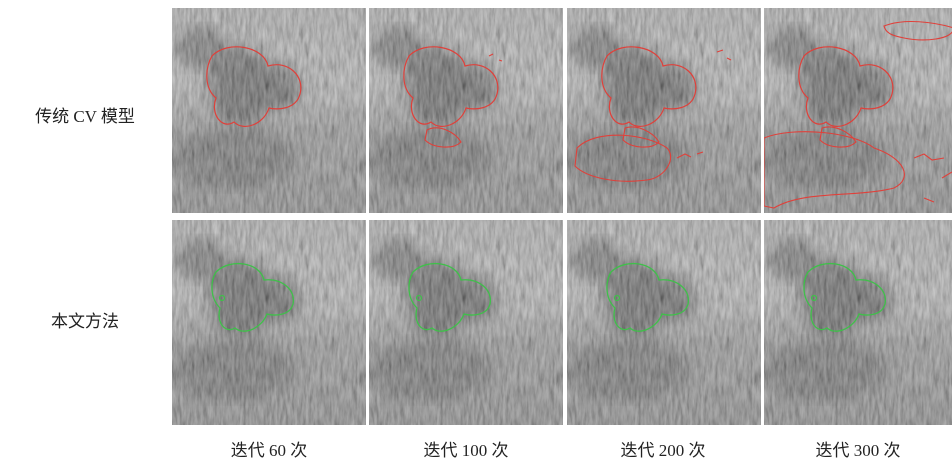  What do you see at coordinates (858, 450) in the screenshot?
I see `column-label: 迭代 300 次` at bounding box center [858, 450].